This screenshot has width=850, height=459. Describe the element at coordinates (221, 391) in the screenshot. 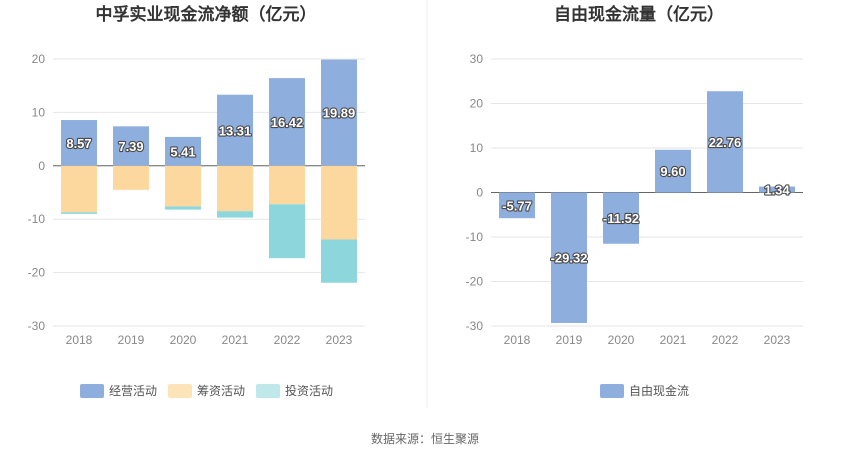

I see `legend-label-financing: 筹资活动` at that location.